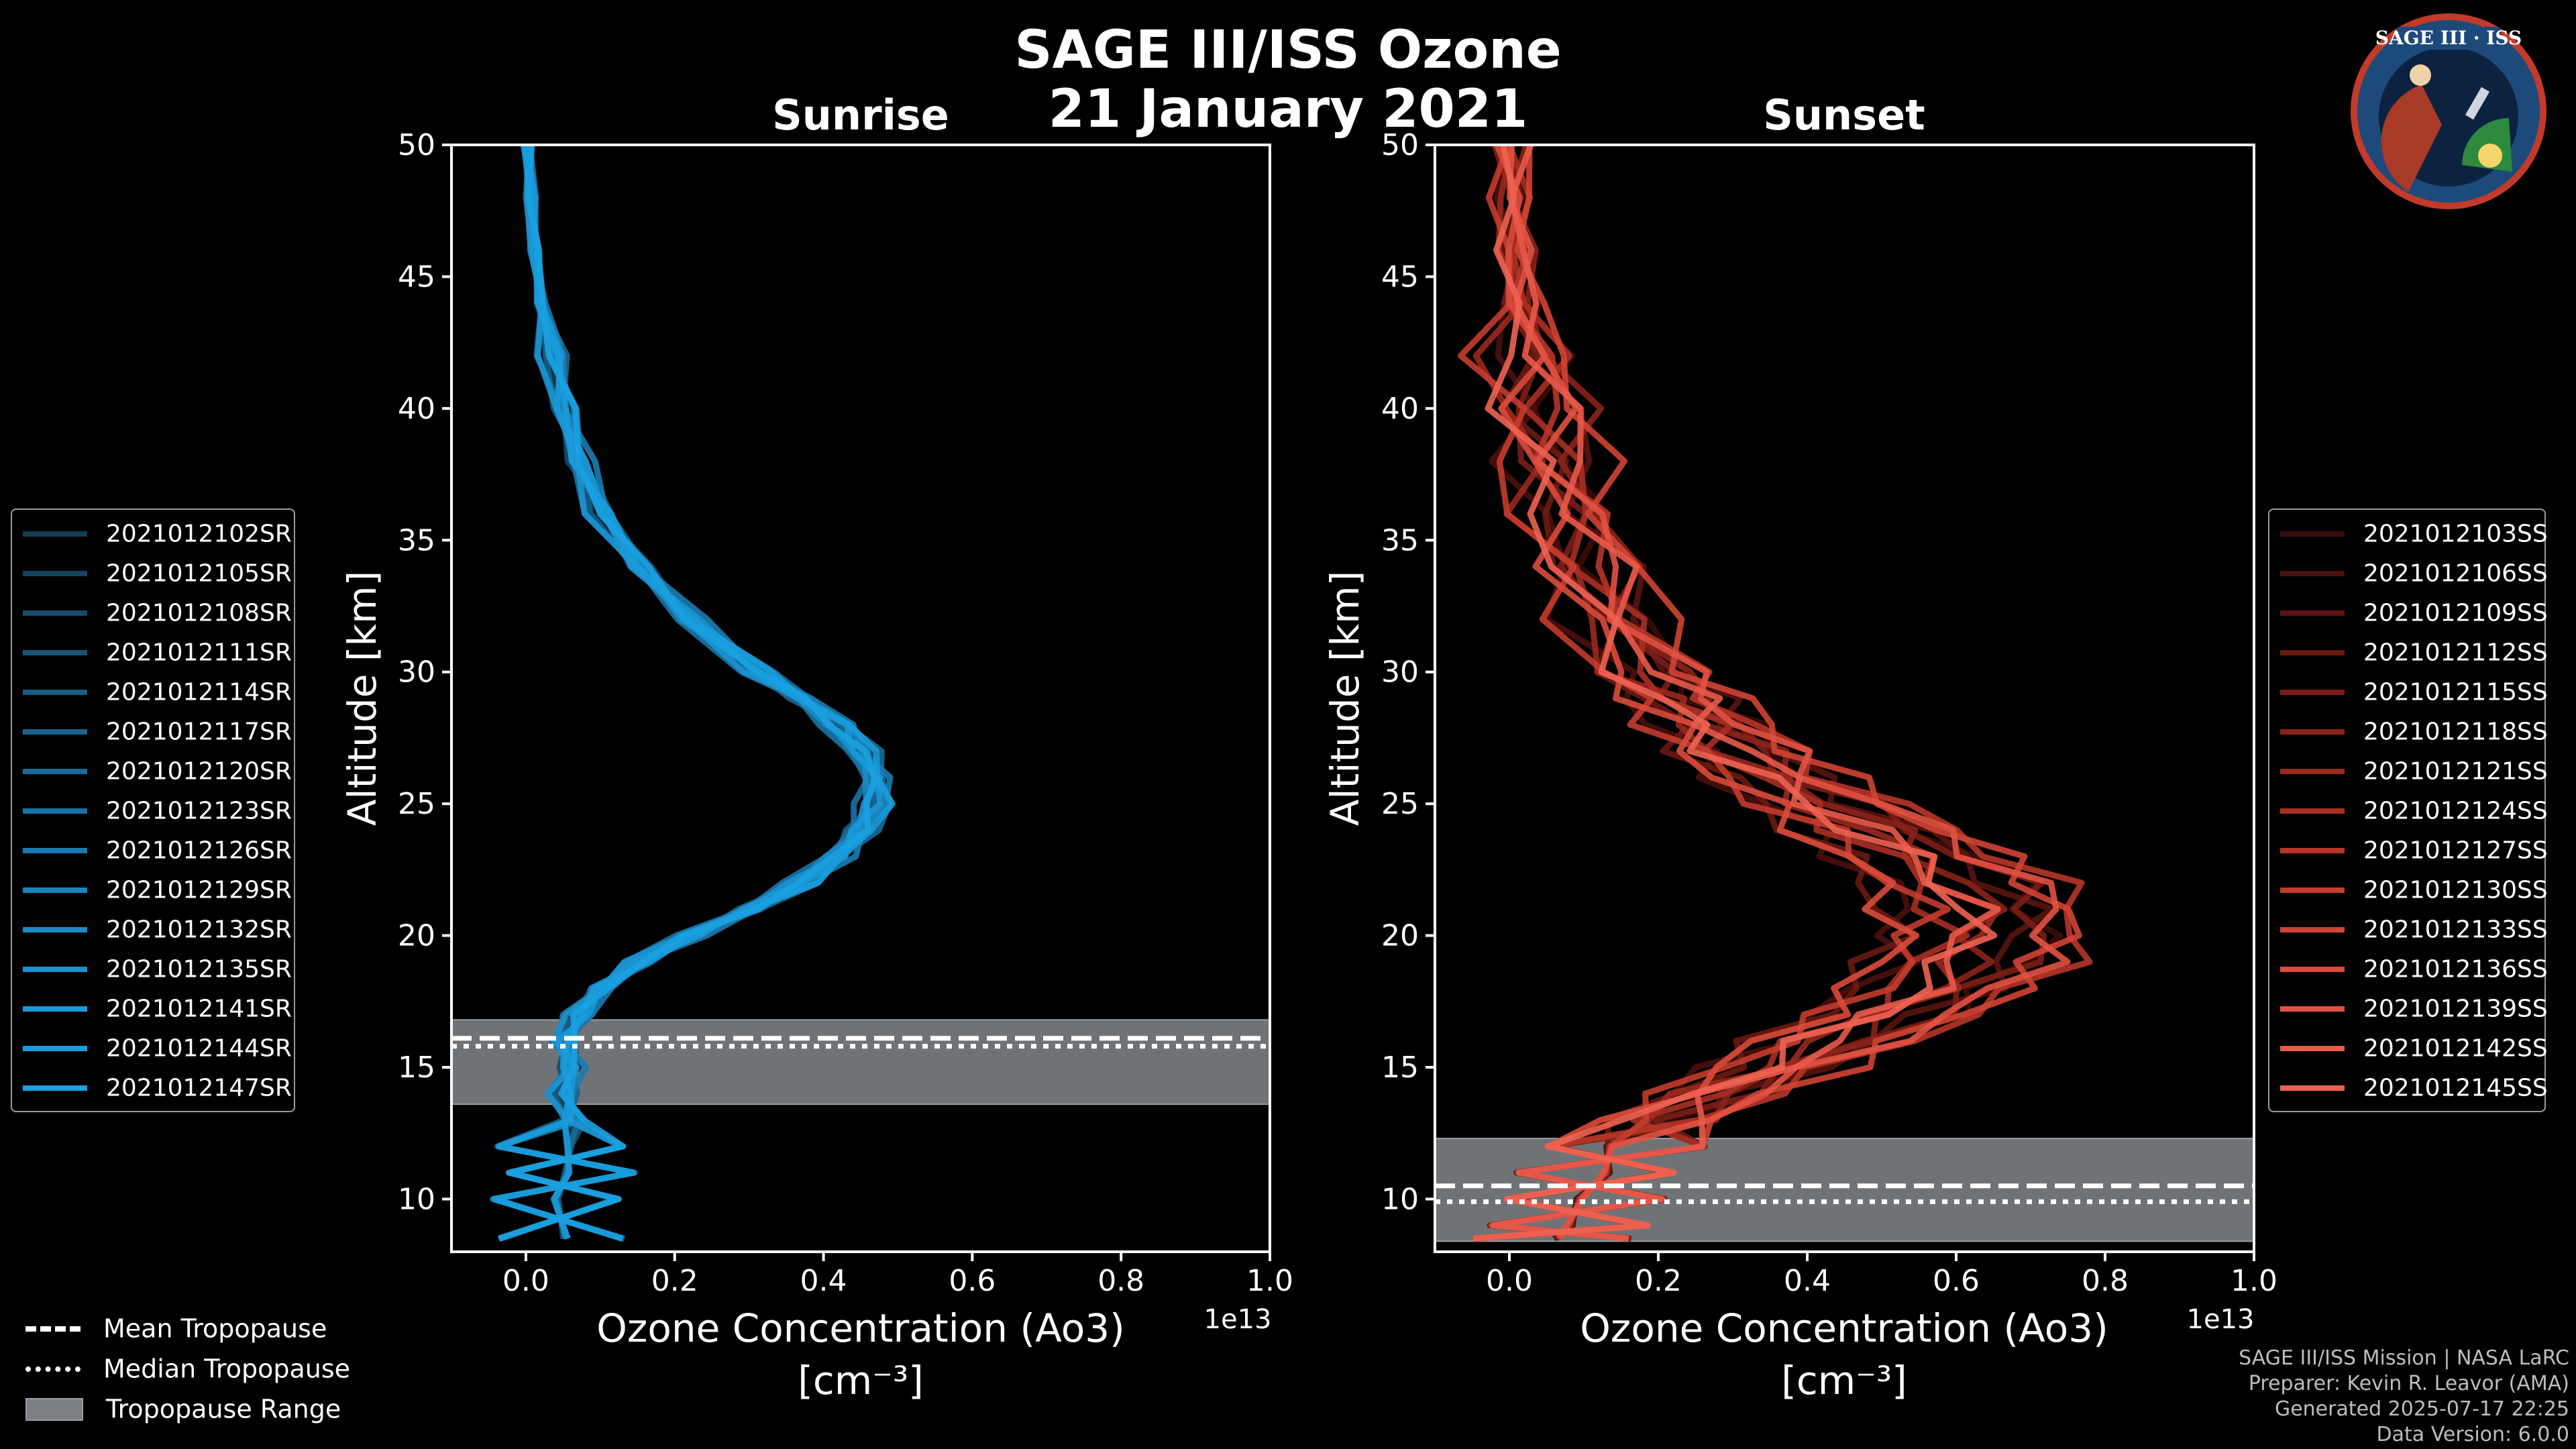  I want to click on sunrise-legend-entry: 2021012123SR, so click(157, 810).